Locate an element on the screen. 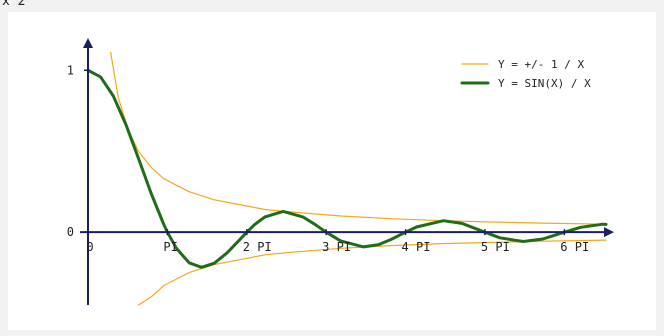 The image size is (664, 336). legend-label: Y = SIN(X) / X is located at coordinates (544, 83).